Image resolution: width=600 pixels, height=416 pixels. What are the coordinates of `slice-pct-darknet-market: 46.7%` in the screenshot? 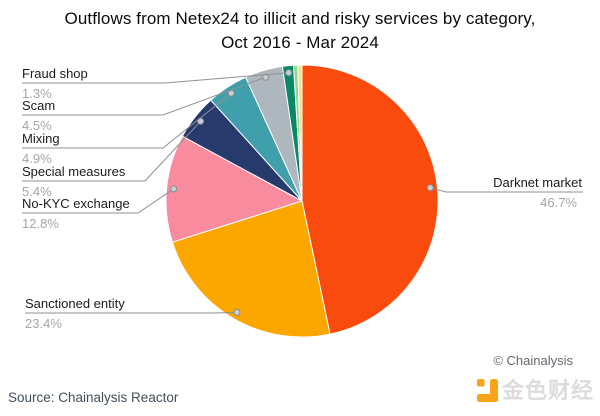 It's located at (558, 202).